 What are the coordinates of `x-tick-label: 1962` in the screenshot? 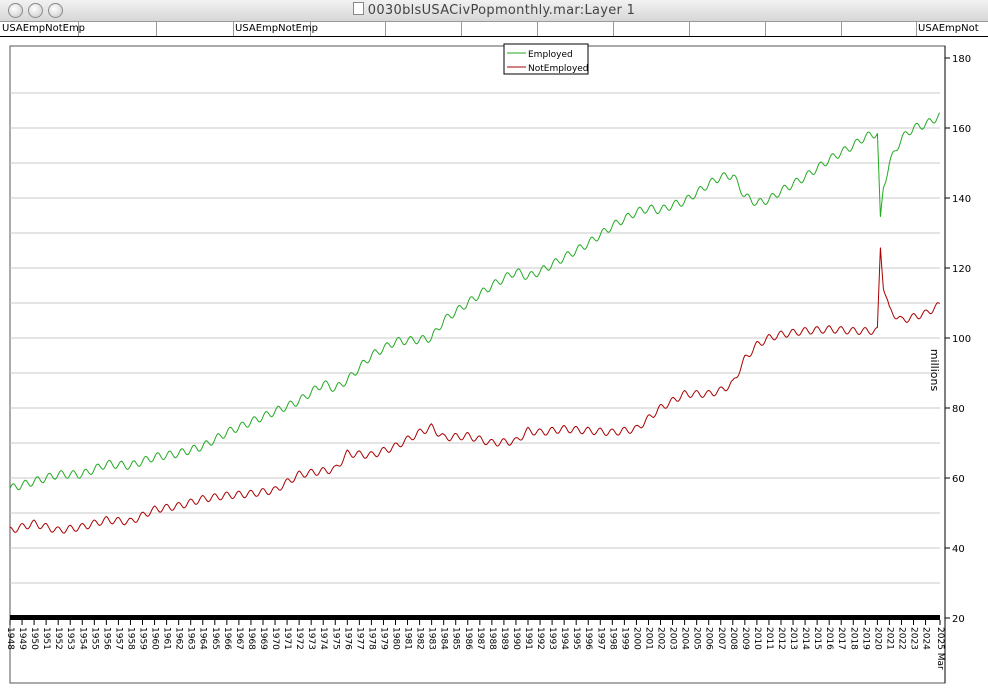 It's located at (179, 638).